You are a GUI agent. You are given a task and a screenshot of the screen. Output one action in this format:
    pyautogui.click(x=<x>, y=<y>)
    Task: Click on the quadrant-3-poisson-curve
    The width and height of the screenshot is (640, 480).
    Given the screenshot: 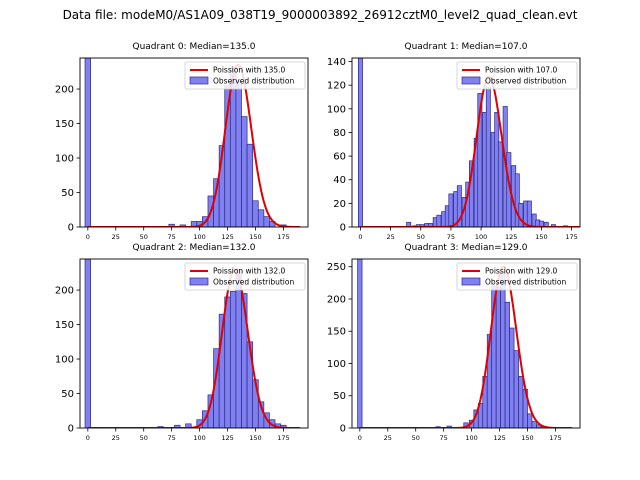 What is the action you would take?
    pyautogui.click(x=466, y=346)
    